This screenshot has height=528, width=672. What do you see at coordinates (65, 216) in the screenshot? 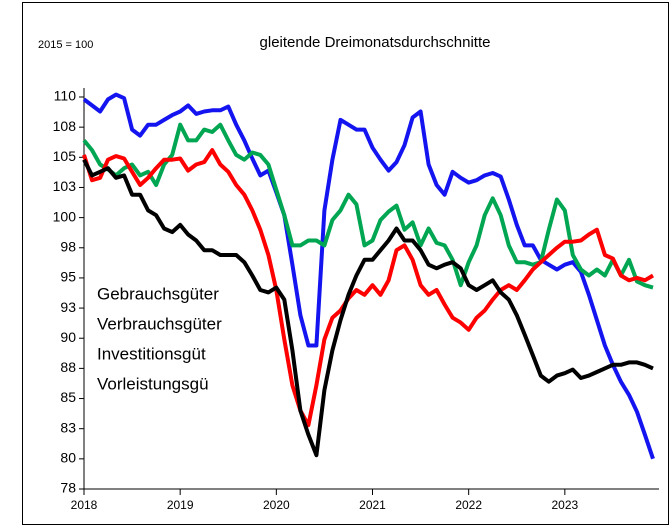
I see `y-tick-label: 100` at bounding box center [65, 216].